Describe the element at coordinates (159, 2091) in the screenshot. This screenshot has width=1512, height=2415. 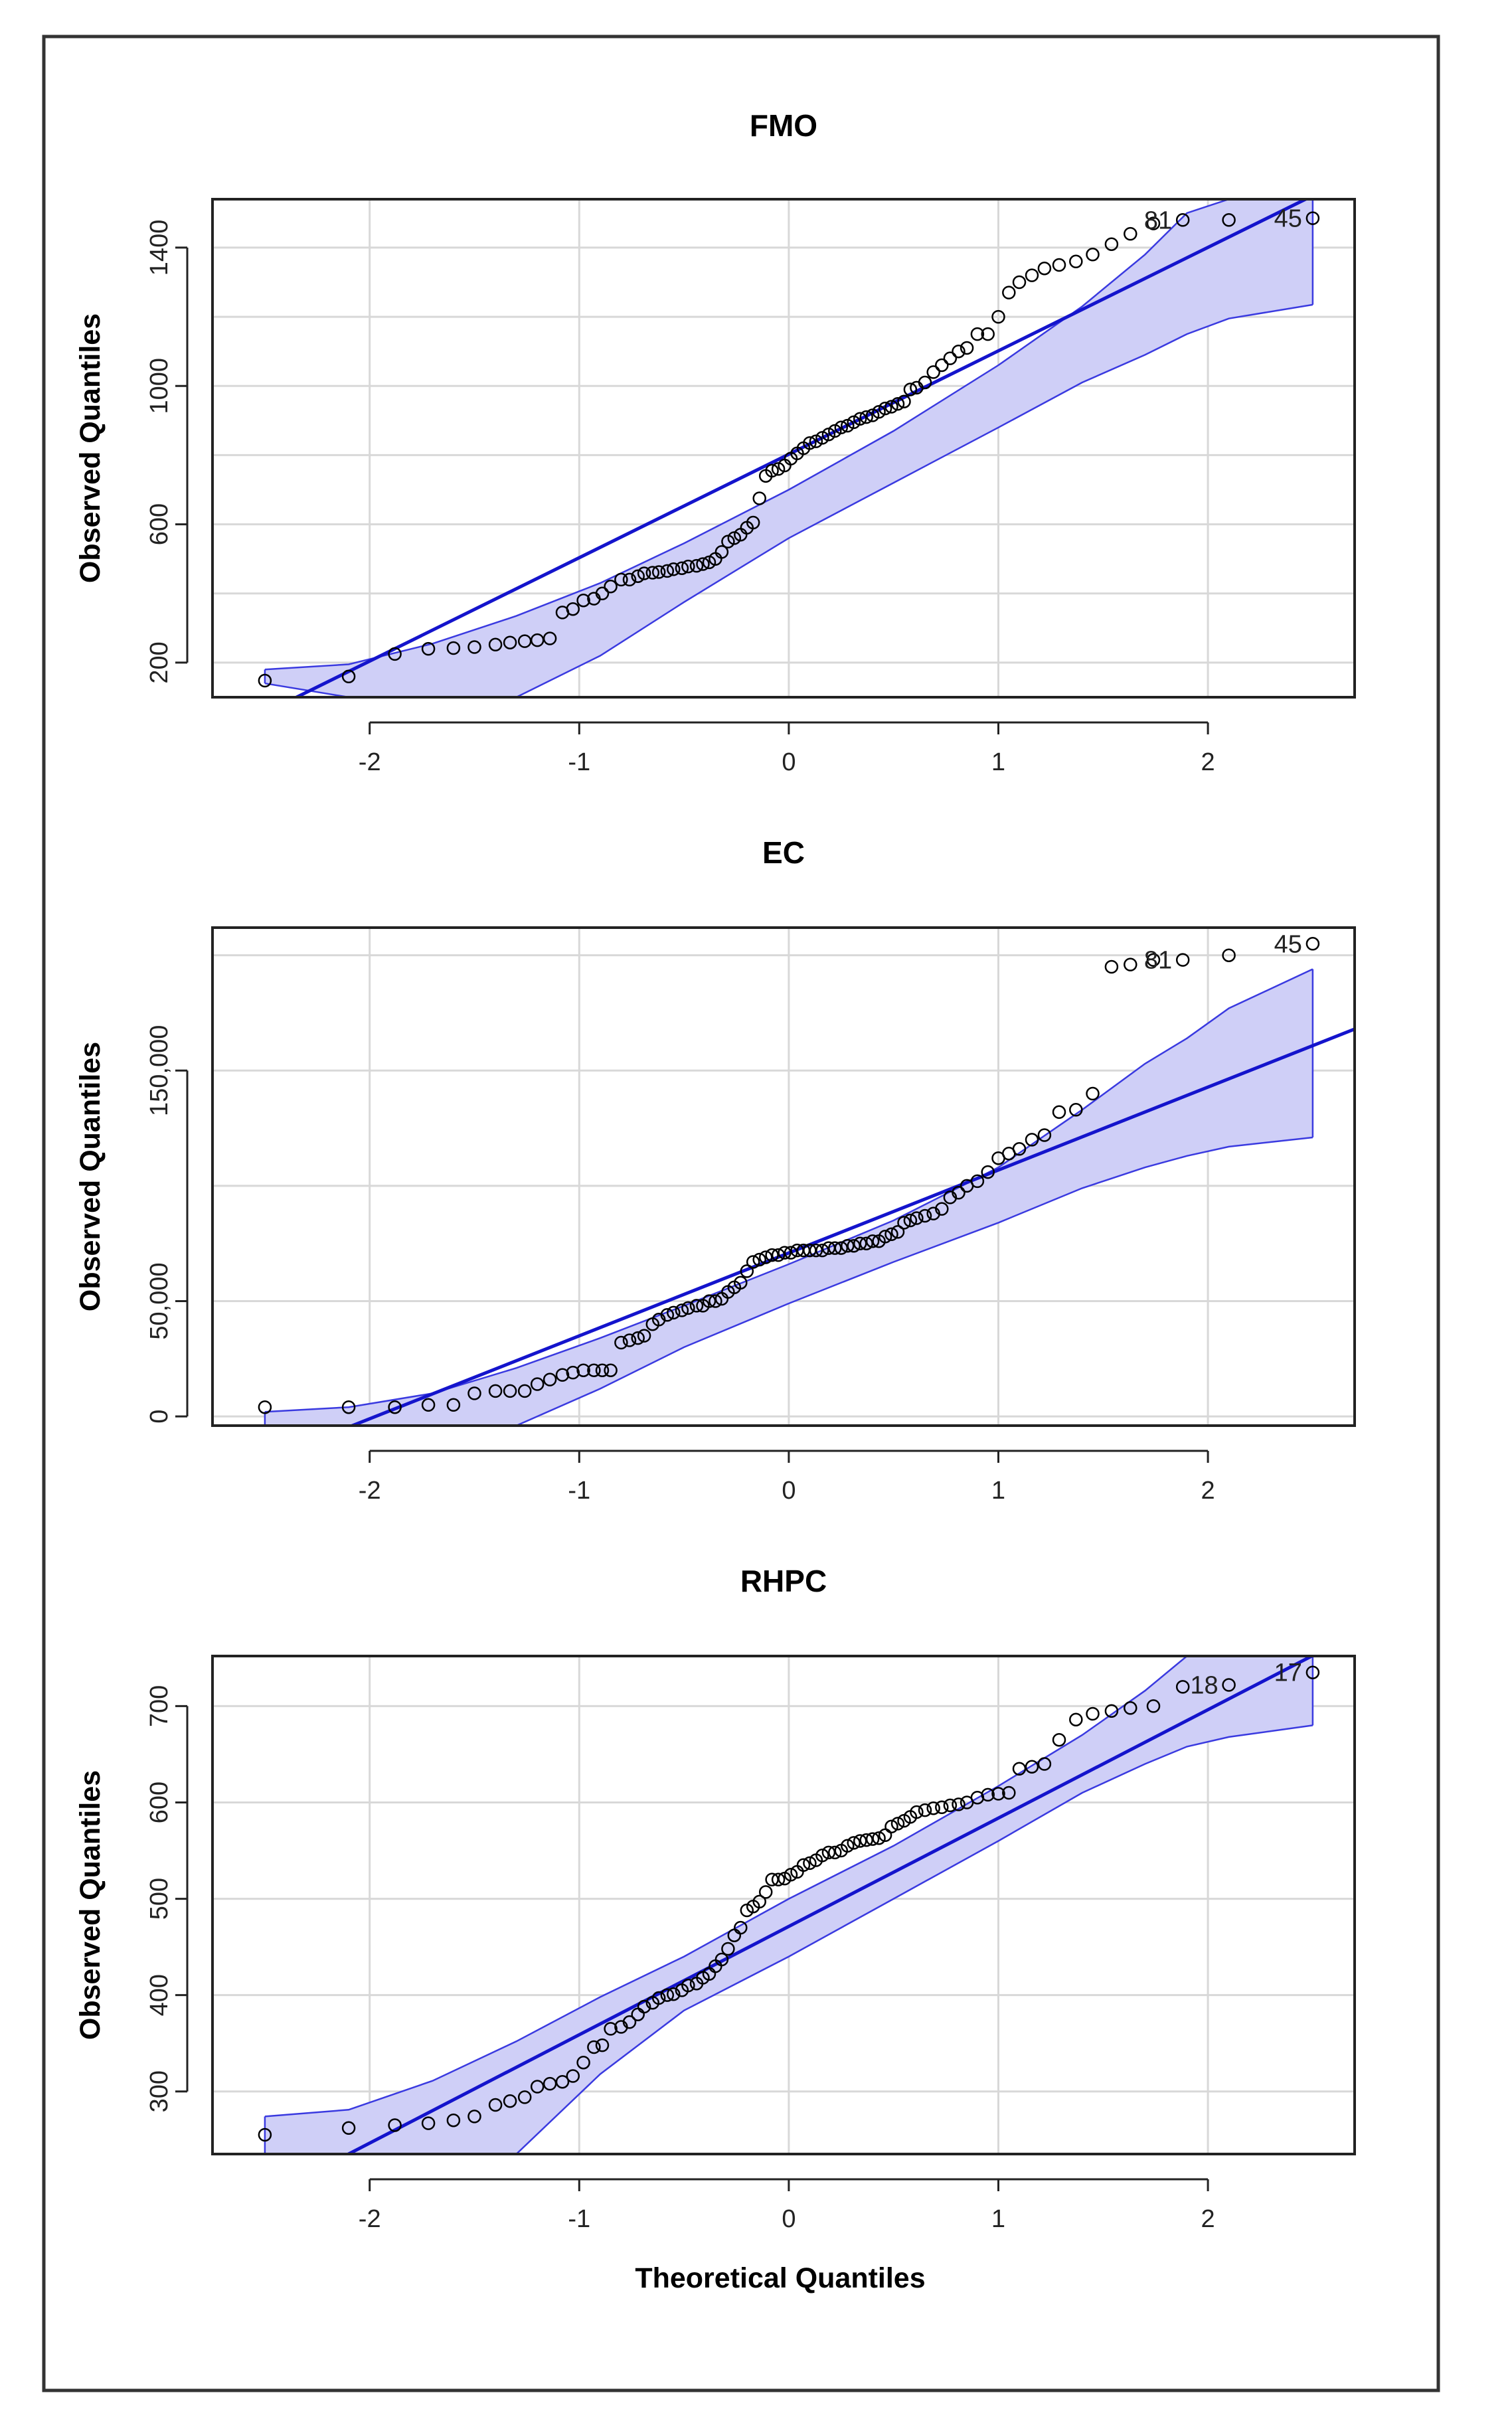
I see `rhpc-y-tick-label: 300` at that location.